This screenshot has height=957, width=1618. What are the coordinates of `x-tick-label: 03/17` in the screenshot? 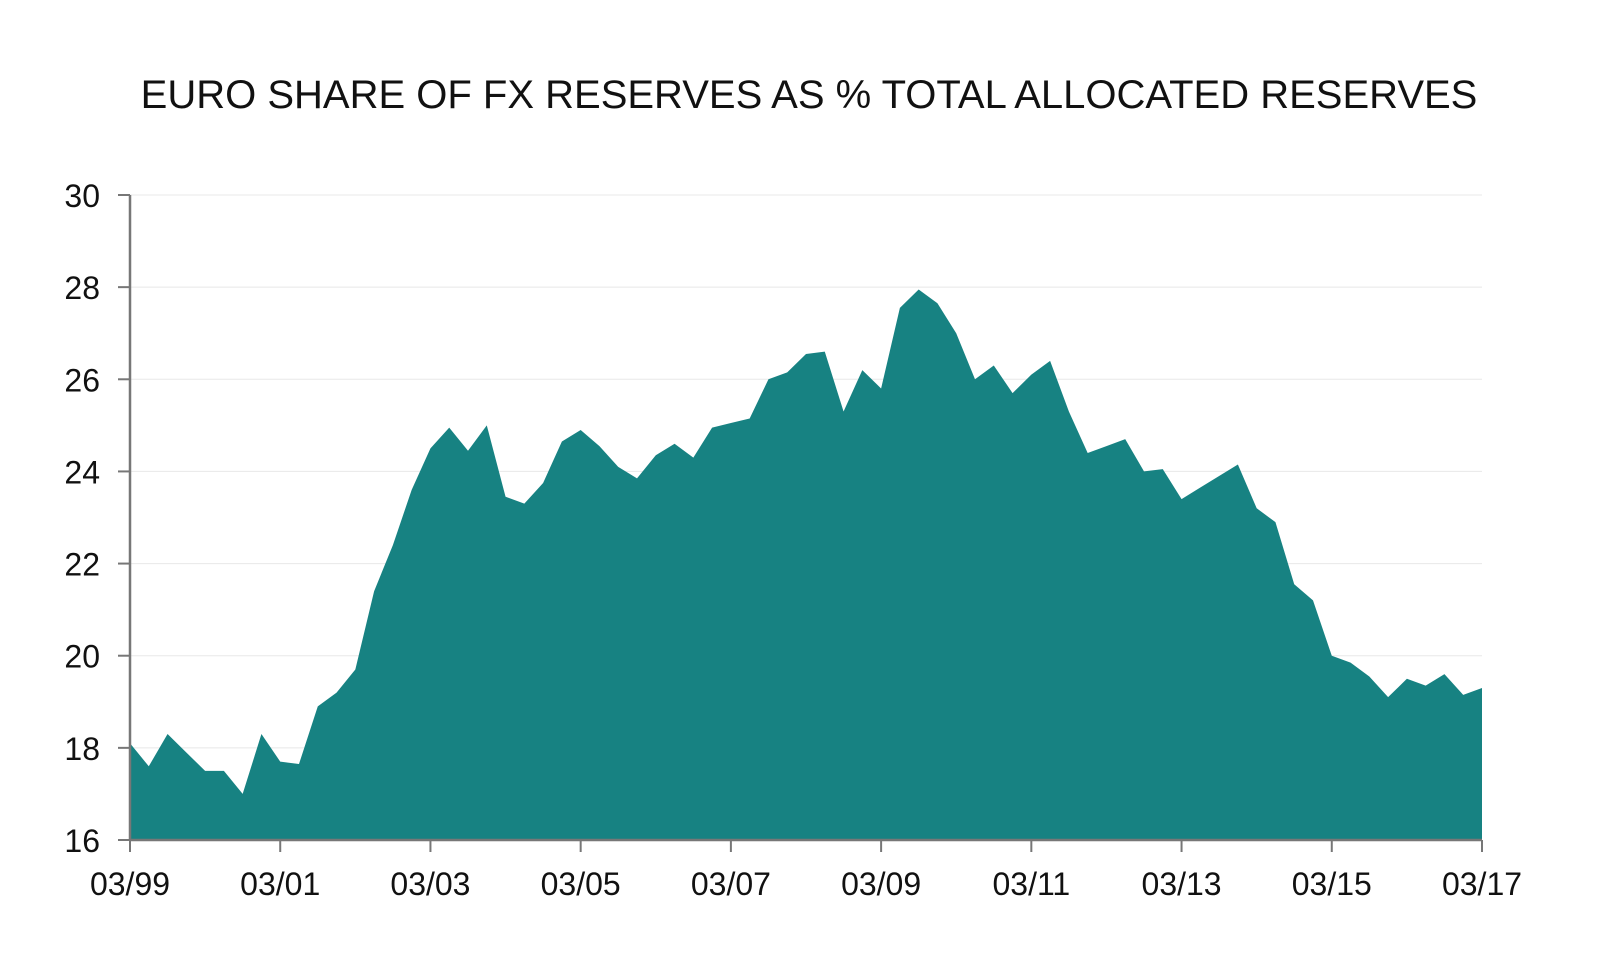 It's located at (1482, 884).